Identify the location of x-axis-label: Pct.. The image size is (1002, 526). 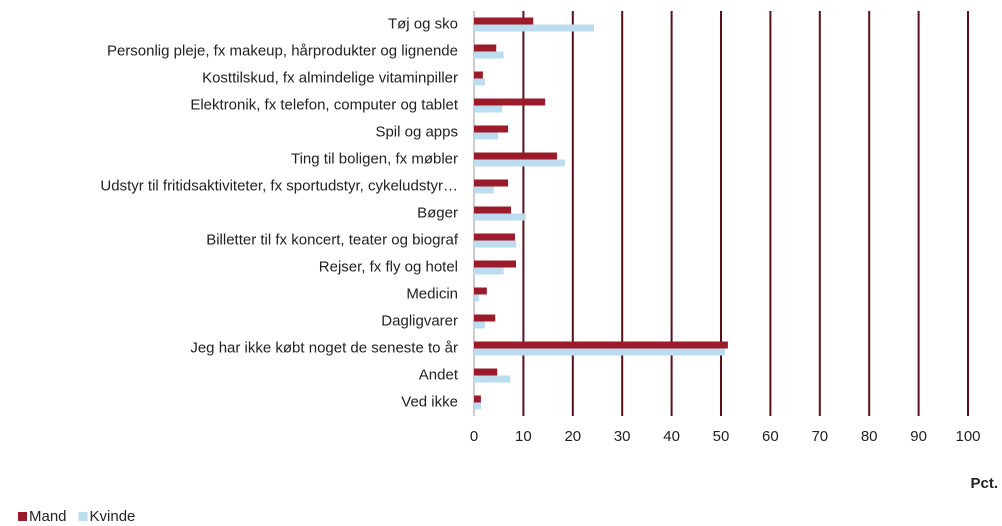
(984, 483).